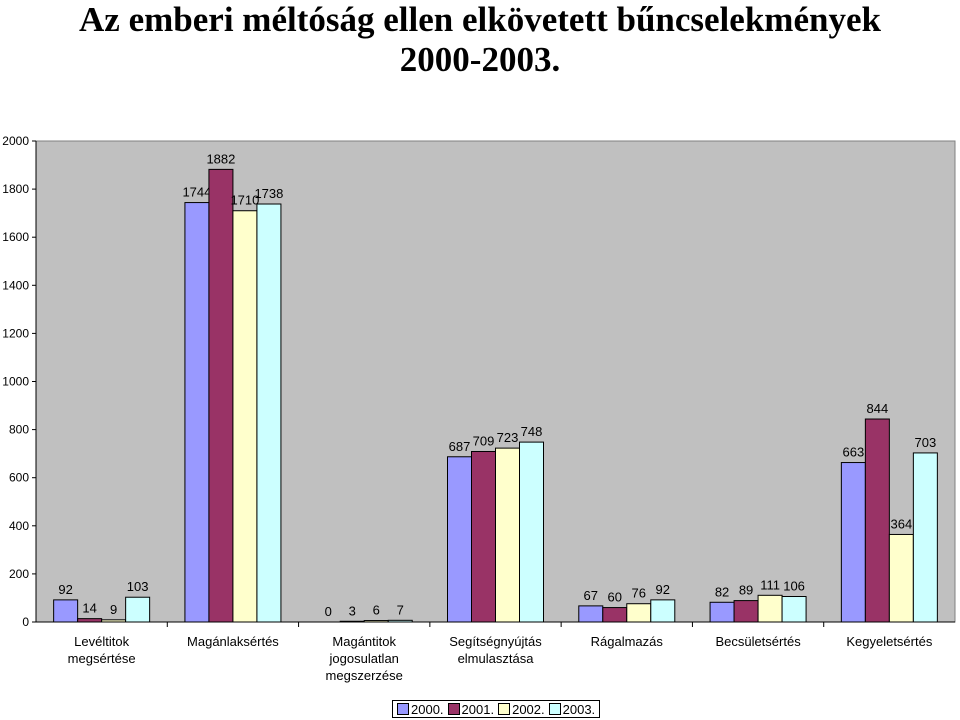 The image size is (960, 720). Describe the element at coordinates (794, 586) in the screenshot. I see `data-label: 106` at that location.